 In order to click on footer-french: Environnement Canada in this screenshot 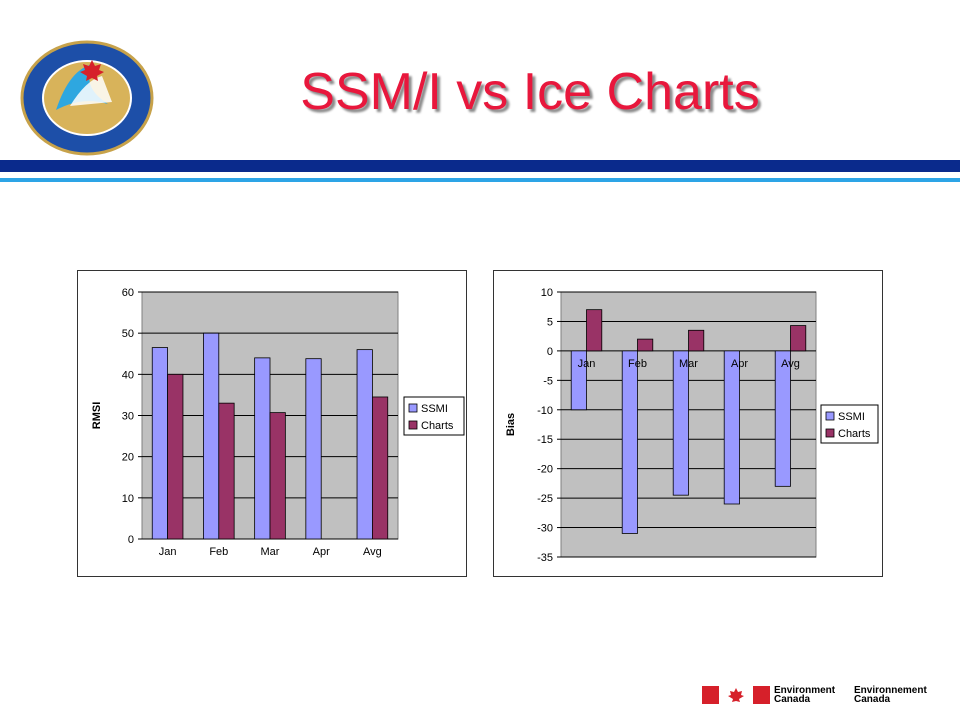, I will do `click(890, 695)`.